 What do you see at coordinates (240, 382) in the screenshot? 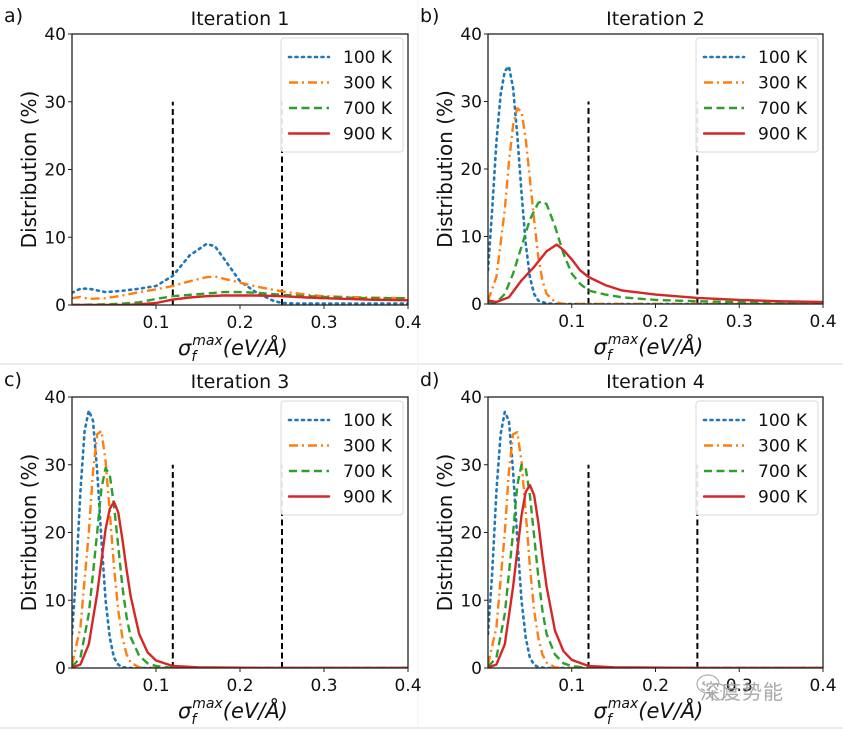
I see `subplot-title: Iteration 3` at bounding box center [240, 382].